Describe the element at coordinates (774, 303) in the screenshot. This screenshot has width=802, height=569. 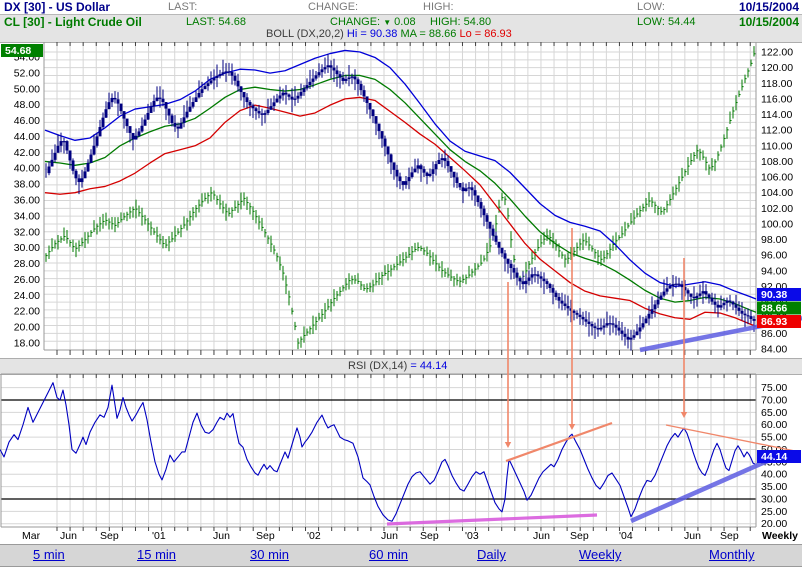
I see `svg-text: 90.00` at that location.